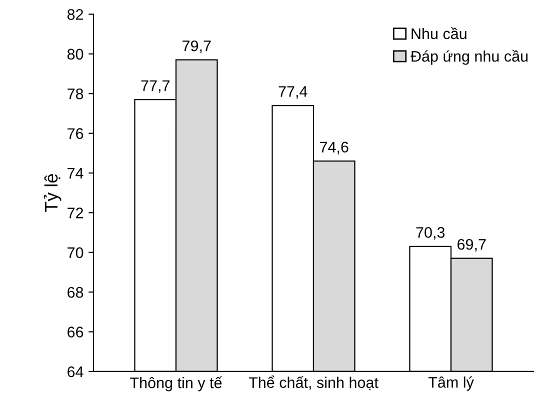 The image size is (550, 406). I want to click on data-label: 79,7, so click(196, 47).